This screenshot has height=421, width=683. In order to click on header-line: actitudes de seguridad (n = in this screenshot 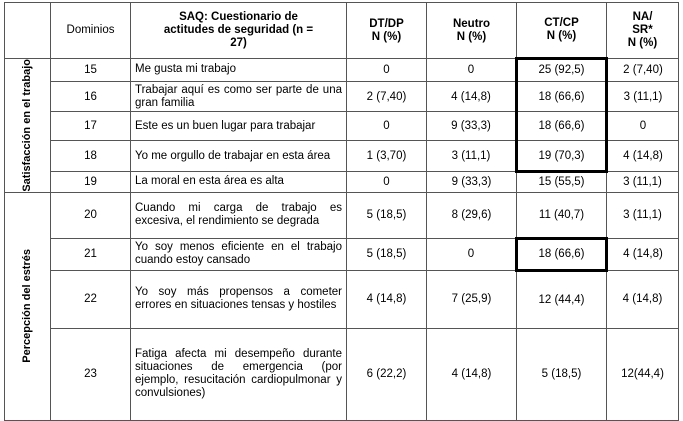, I will do `click(238, 30)`.